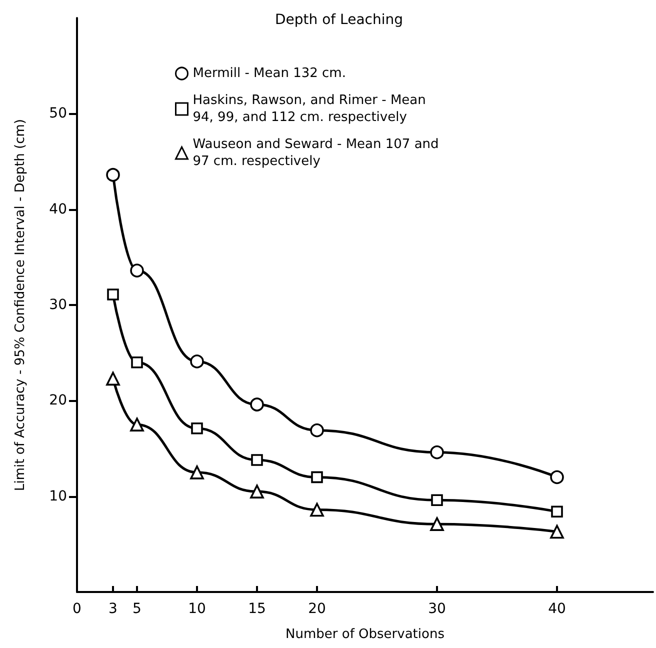 Image resolution: width=656 pixels, height=648 pixels. What do you see at coordinates (58, 496) in the screenshot?
I see `y-tick-label: 10` at bounding box center [58, 496].